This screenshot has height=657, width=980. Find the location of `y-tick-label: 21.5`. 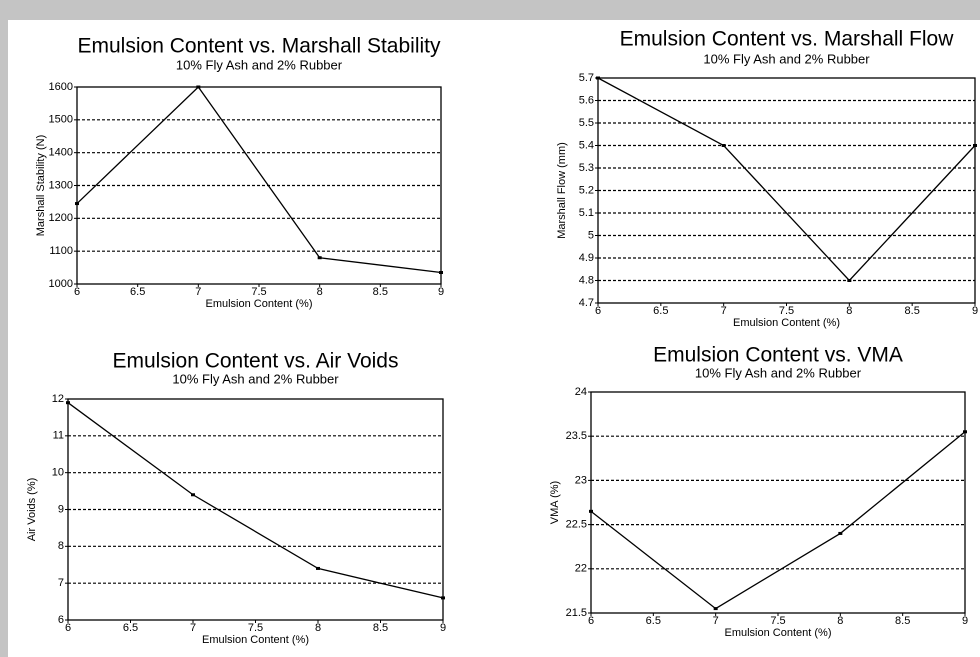

y-tick-label: 21.5 is located at coordinates (576, 613).